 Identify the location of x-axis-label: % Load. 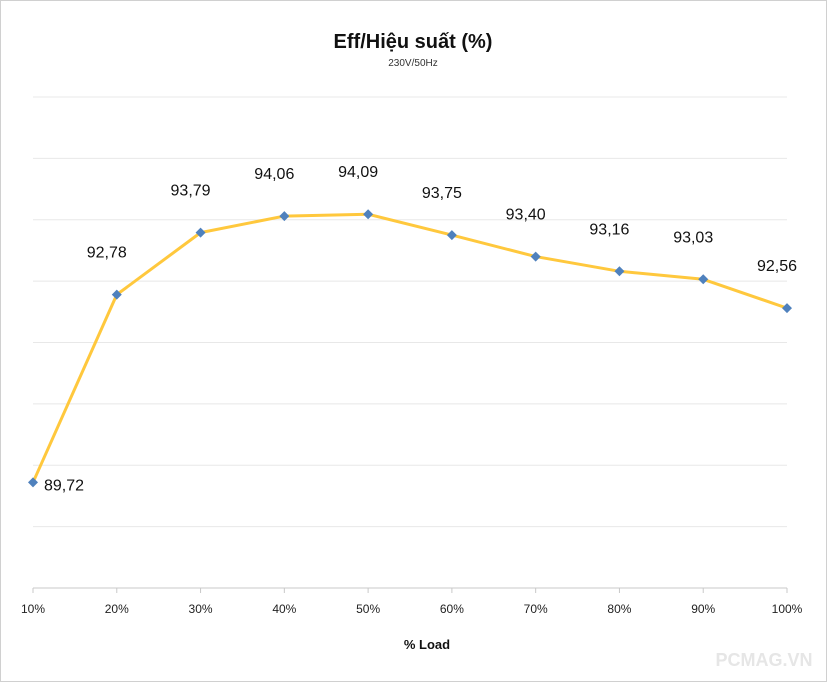
(427, 644).